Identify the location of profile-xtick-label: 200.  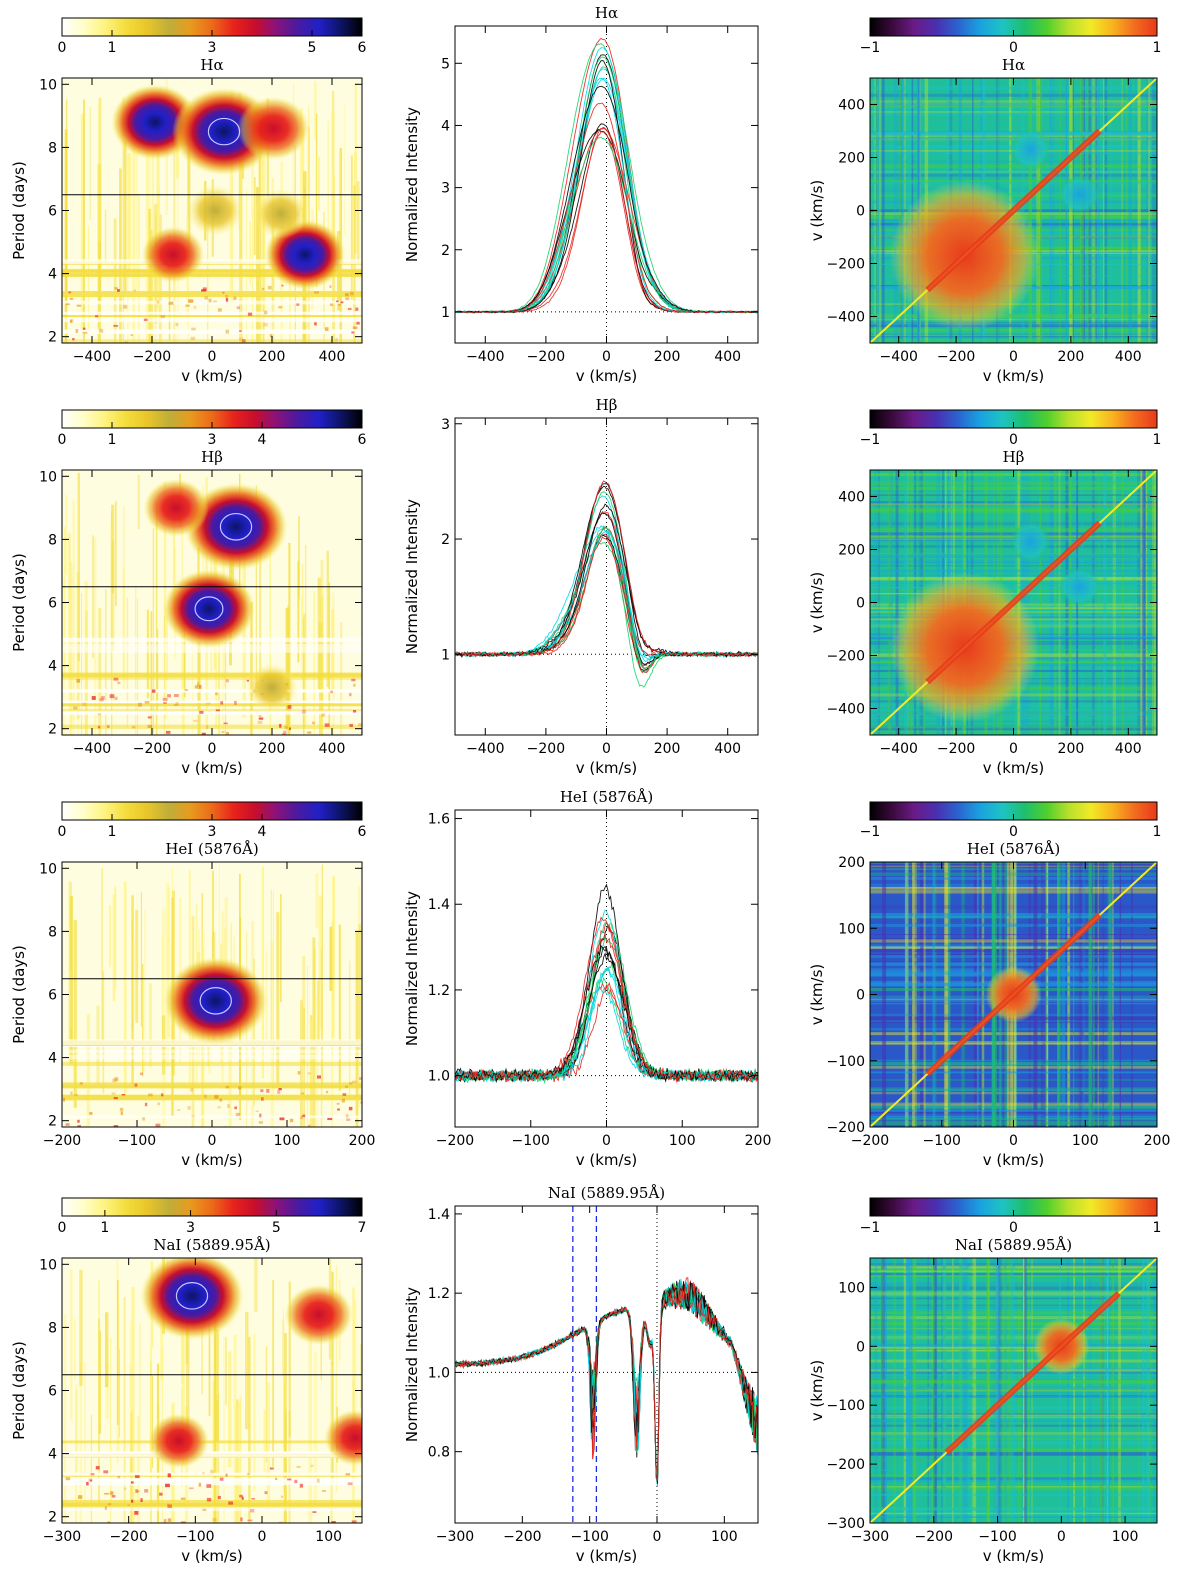
(758, 1141).